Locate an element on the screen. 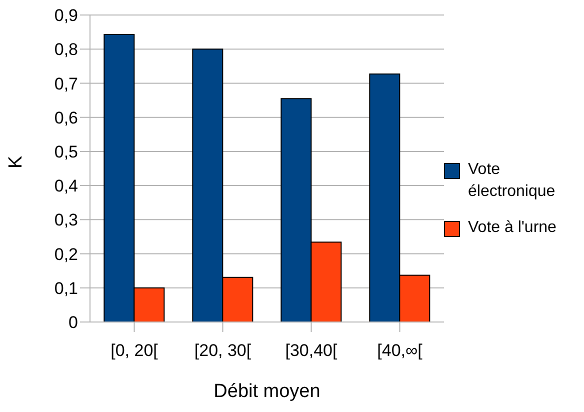  x-tick-label: [0, 20[ is located at coordinates (134, 350).